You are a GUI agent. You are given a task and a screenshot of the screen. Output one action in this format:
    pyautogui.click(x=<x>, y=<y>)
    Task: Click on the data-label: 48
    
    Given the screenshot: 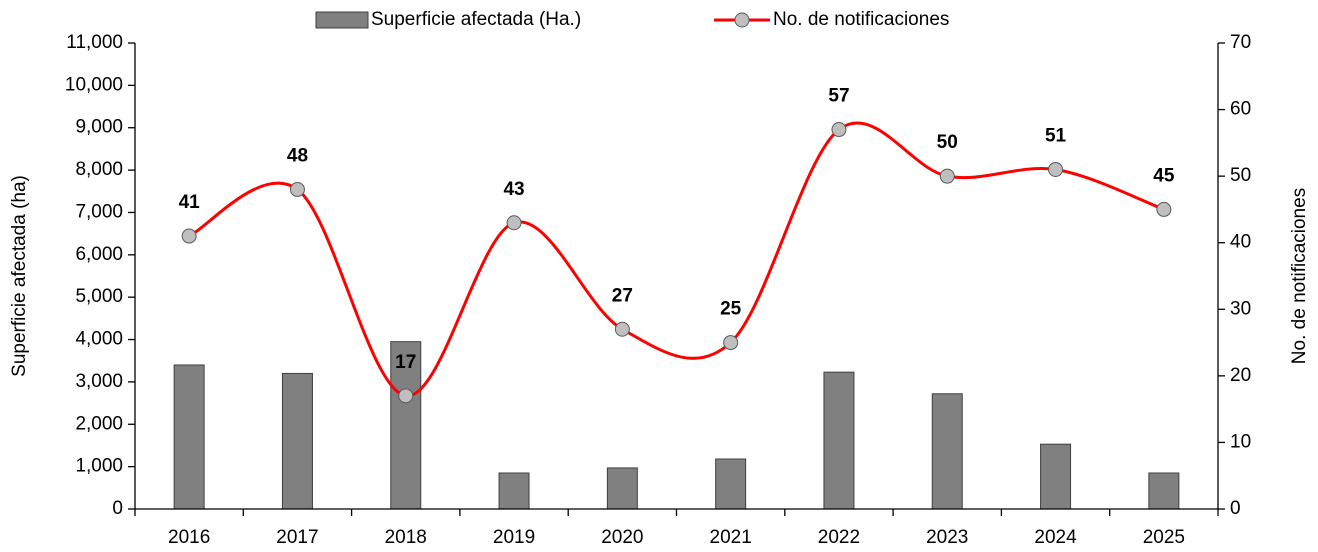 What is the action you would take?
    pyautogui.click(x=297, y=155)
    